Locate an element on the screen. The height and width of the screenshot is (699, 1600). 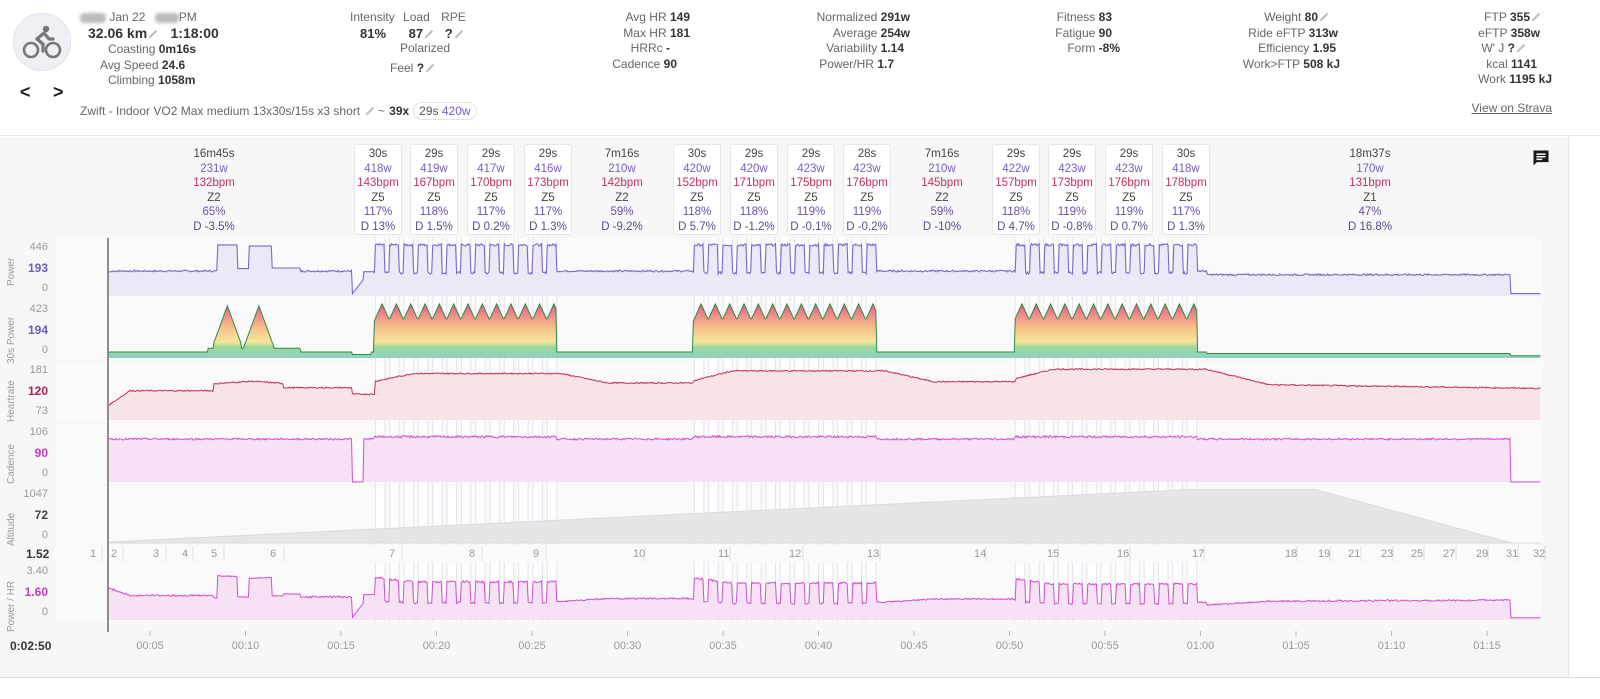
stat-value: 181 is located at coordinates (679, 32).